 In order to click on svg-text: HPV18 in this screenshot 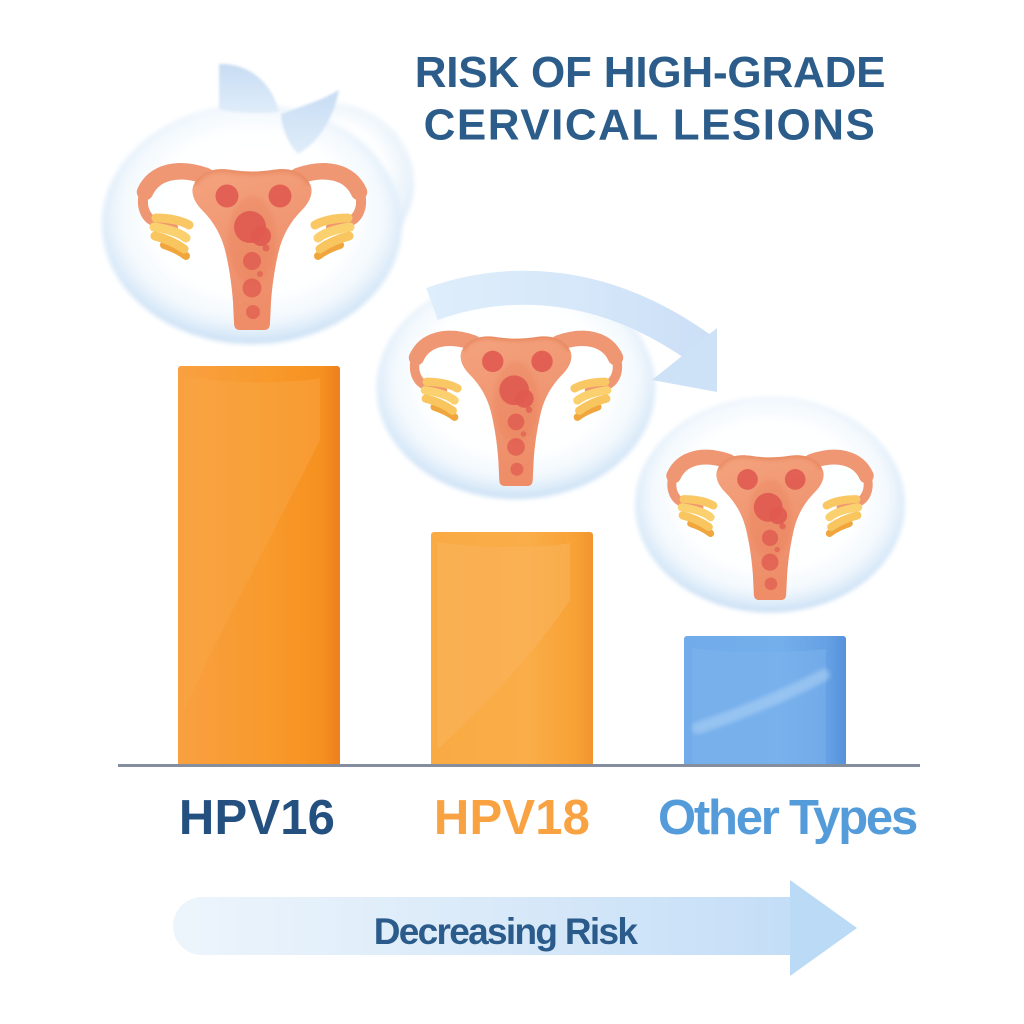, I will do `click(512, 818)`.